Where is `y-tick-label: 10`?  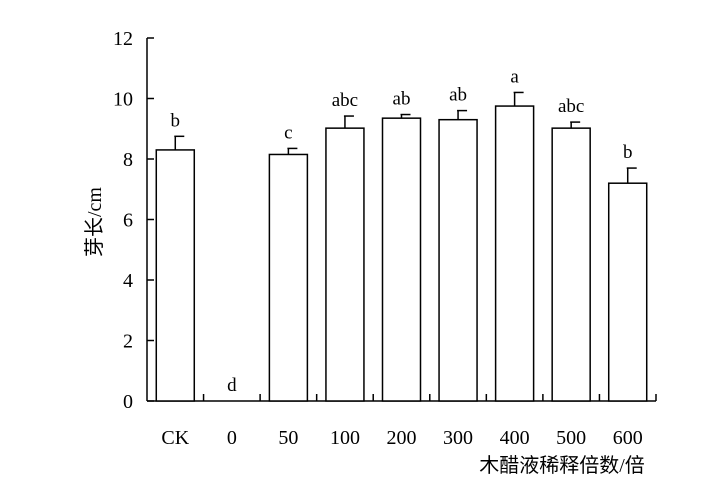 y-tick-label: 10 is located at coordinates (123, 100).